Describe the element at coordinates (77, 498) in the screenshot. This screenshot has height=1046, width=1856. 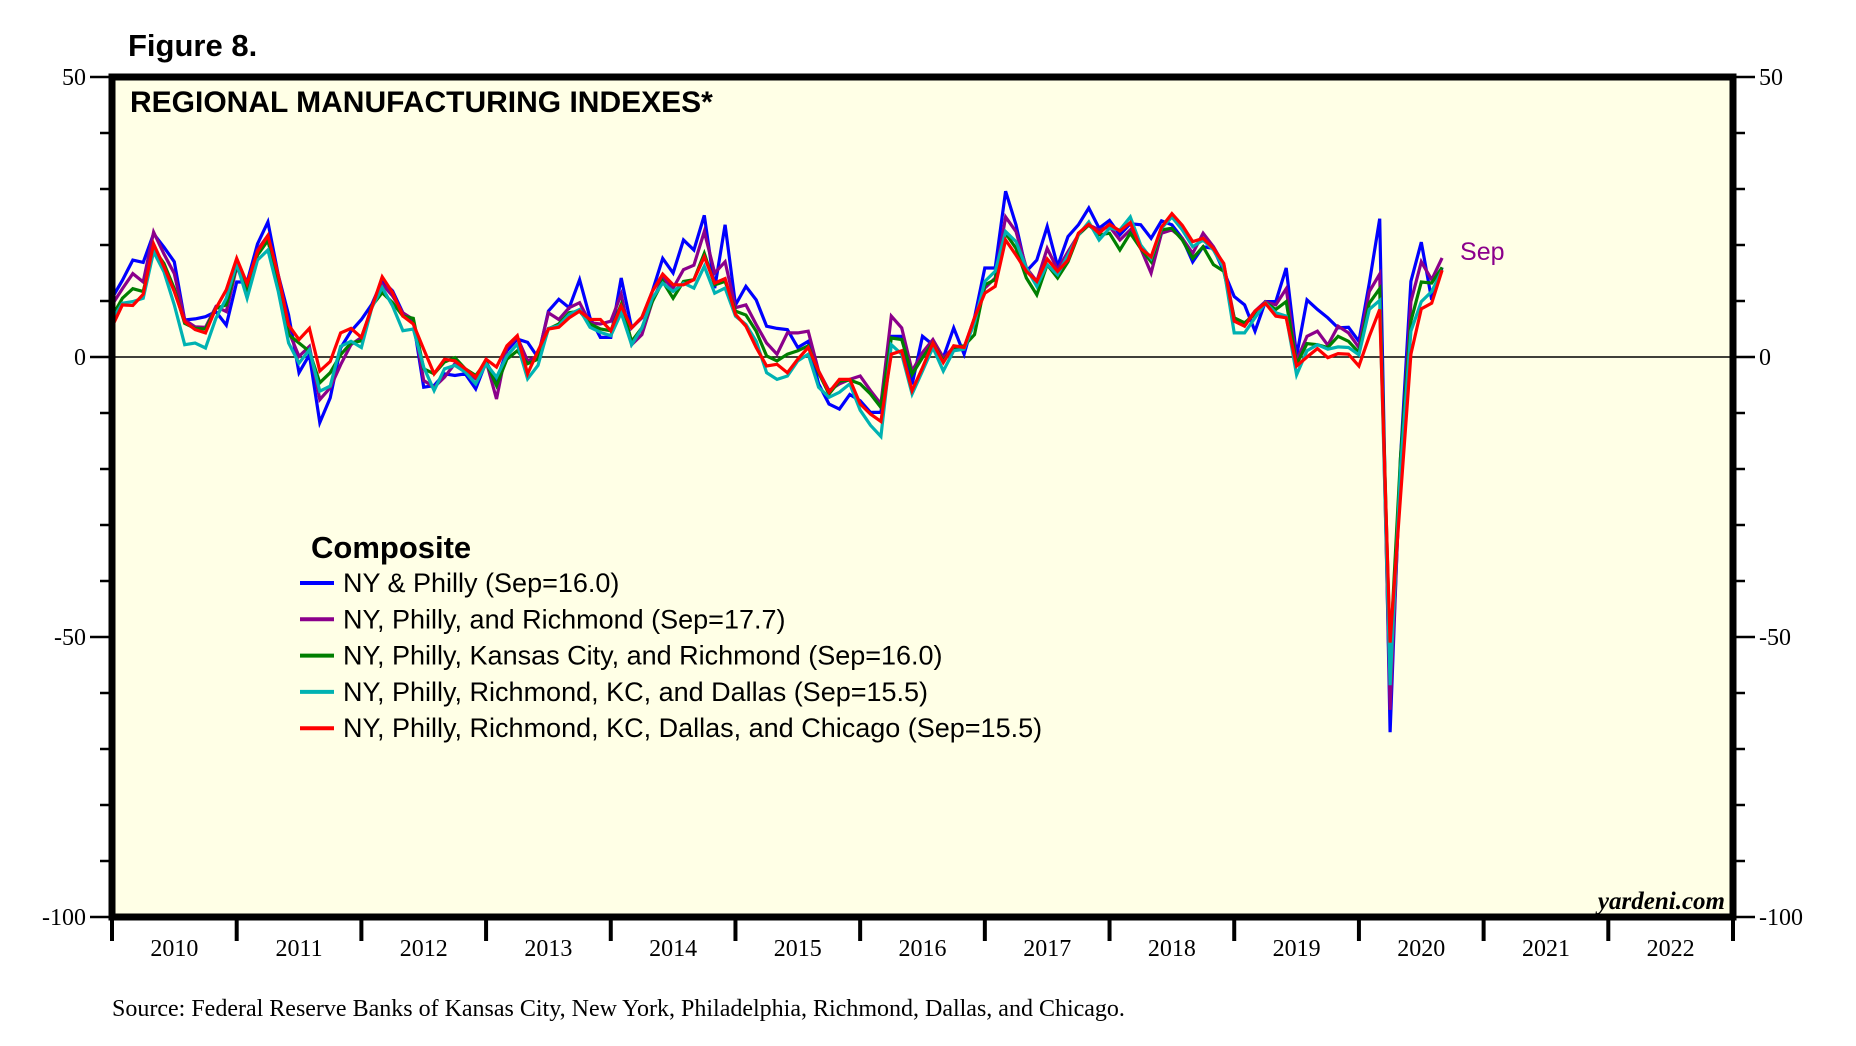
I see `y-axis-left: -100 -50 0 50` at that location.